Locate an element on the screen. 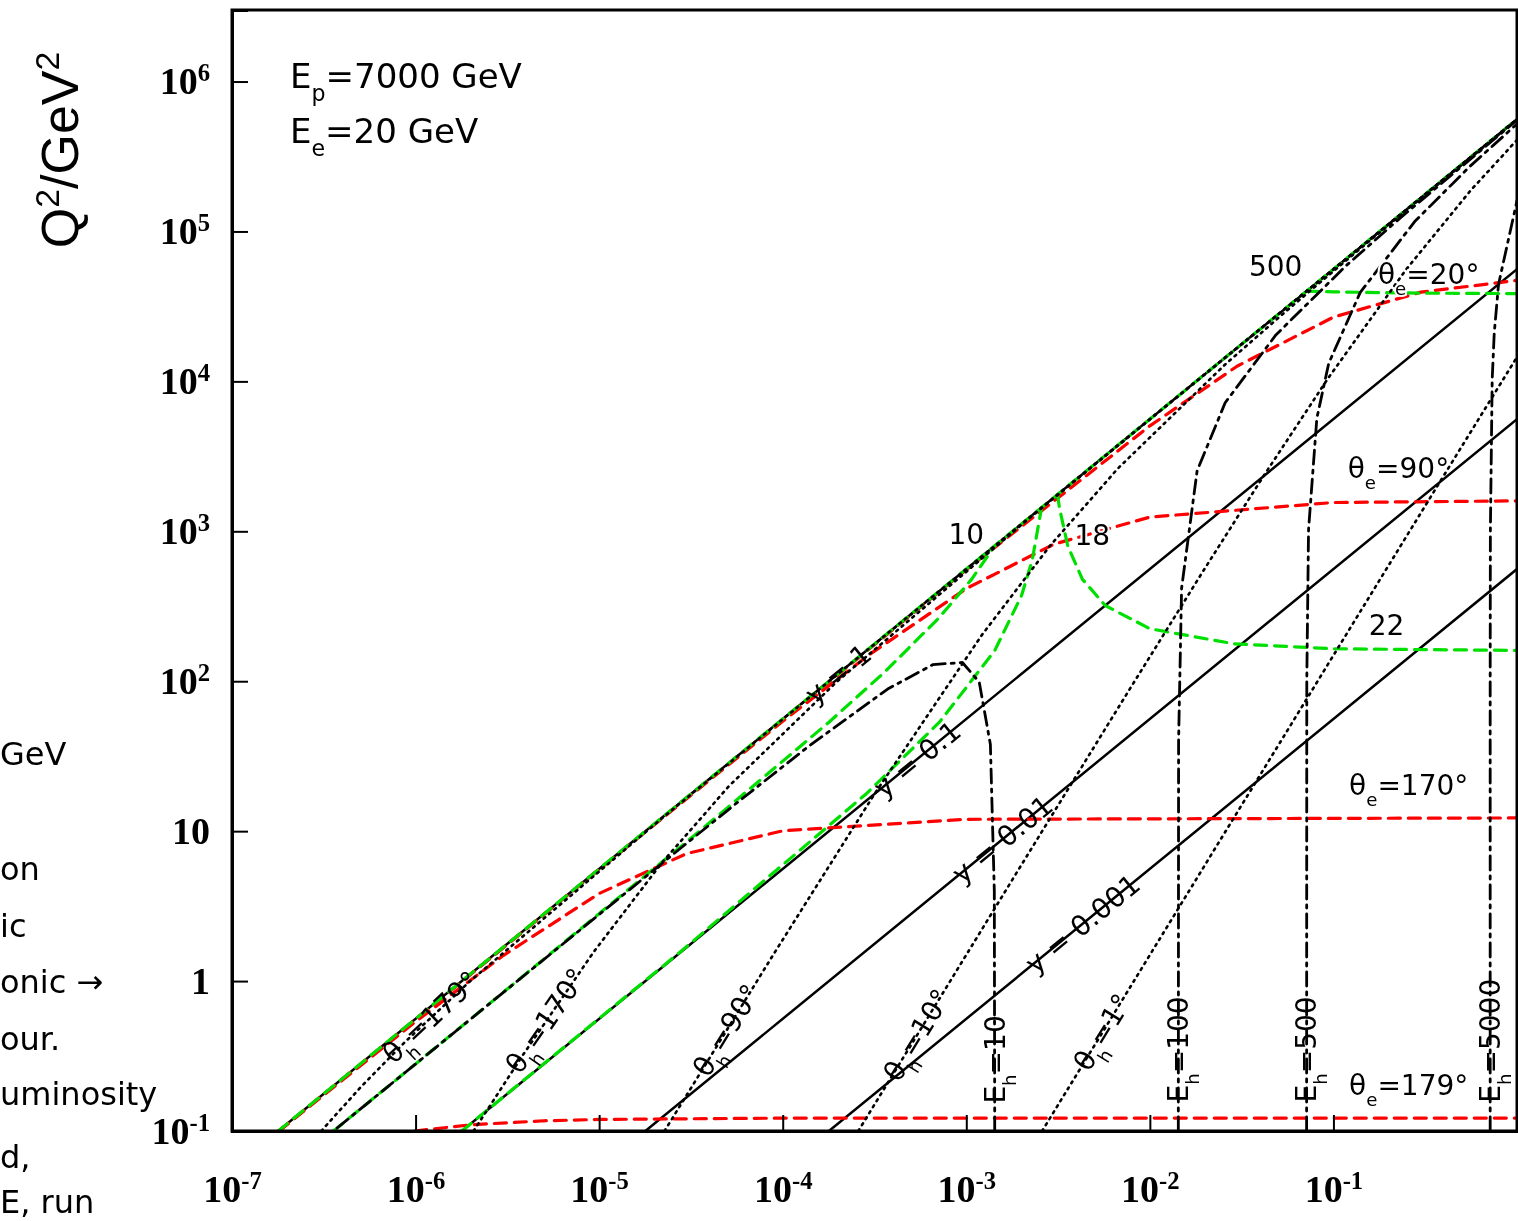 The width and height of the screenshot is (1518, 1221). annotation: θ$_{e}$=20° is located at coordinates (1428, 278).